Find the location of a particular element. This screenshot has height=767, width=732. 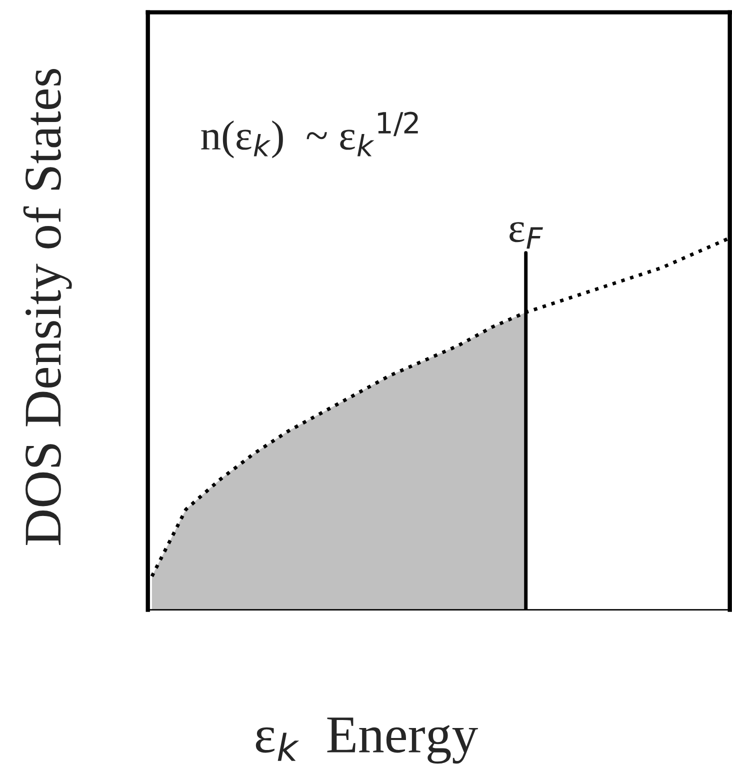

text: n(ε$_{k}$) ~ ε$_{k}$$^{1/2}$ is located at coordinates (309, 135).